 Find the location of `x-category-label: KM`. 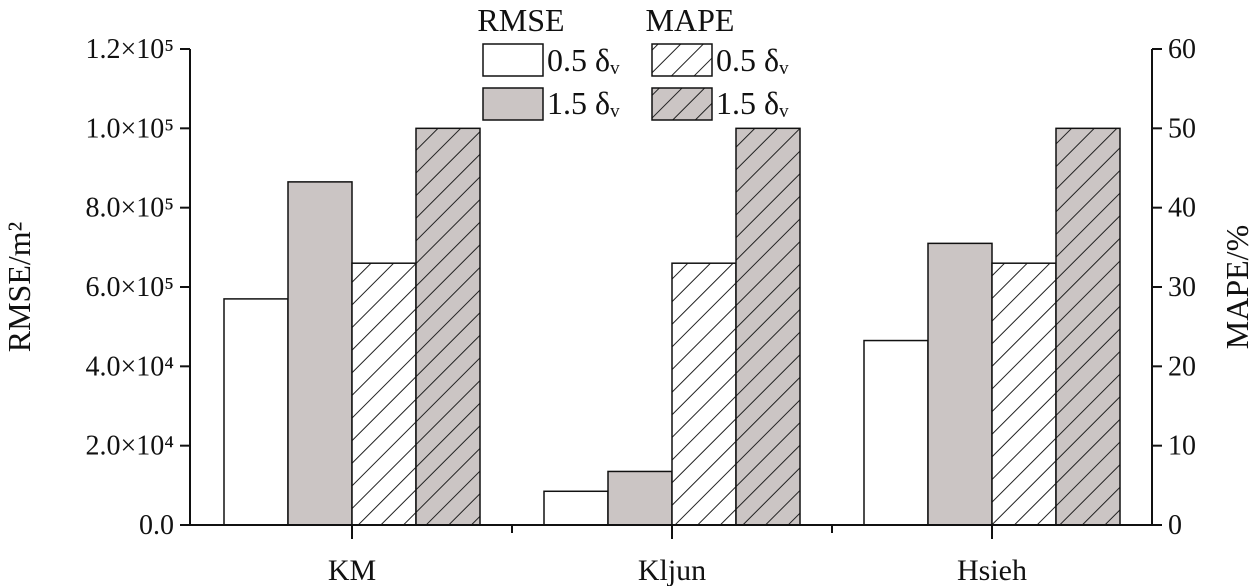

x-category-label: KM is located at coordinates (352, 570).